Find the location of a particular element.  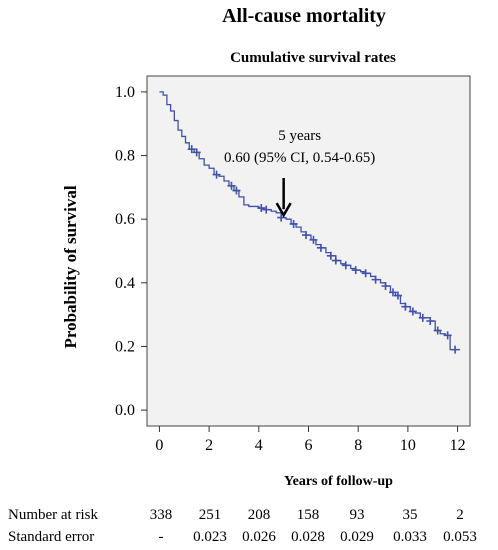

y-tick-label: 0.6 is located at coordinates (125, 219).